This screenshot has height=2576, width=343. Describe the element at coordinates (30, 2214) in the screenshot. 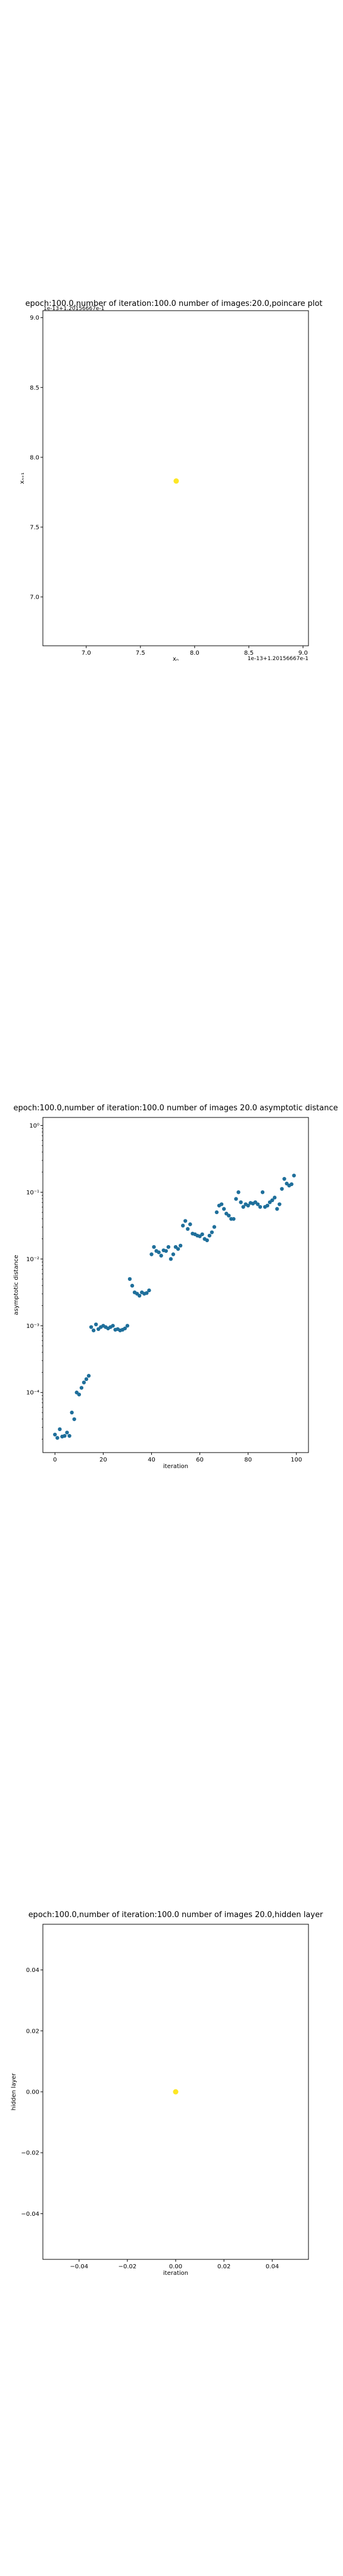

I see `chart3-y-tick-label: −0.04` at that location.